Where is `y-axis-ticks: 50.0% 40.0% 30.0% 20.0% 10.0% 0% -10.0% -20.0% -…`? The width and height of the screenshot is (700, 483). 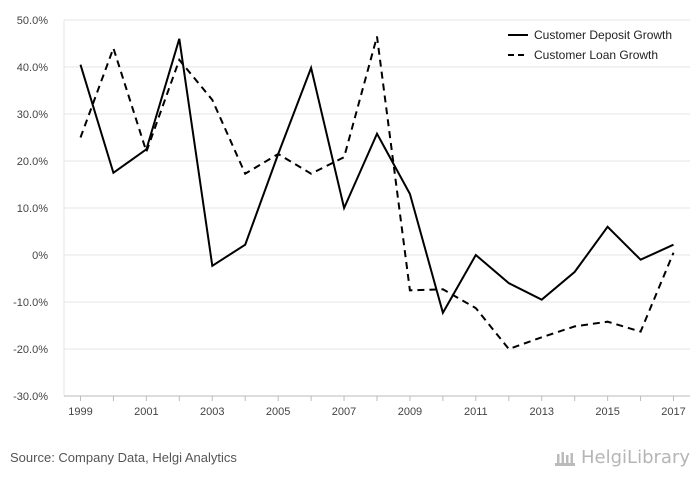
y-axis-ticks: 50.0% 40.0% 30.0% 20.0% 10.0% 0% -10.0% -20.0% -… is located at coordinates (30, 209).